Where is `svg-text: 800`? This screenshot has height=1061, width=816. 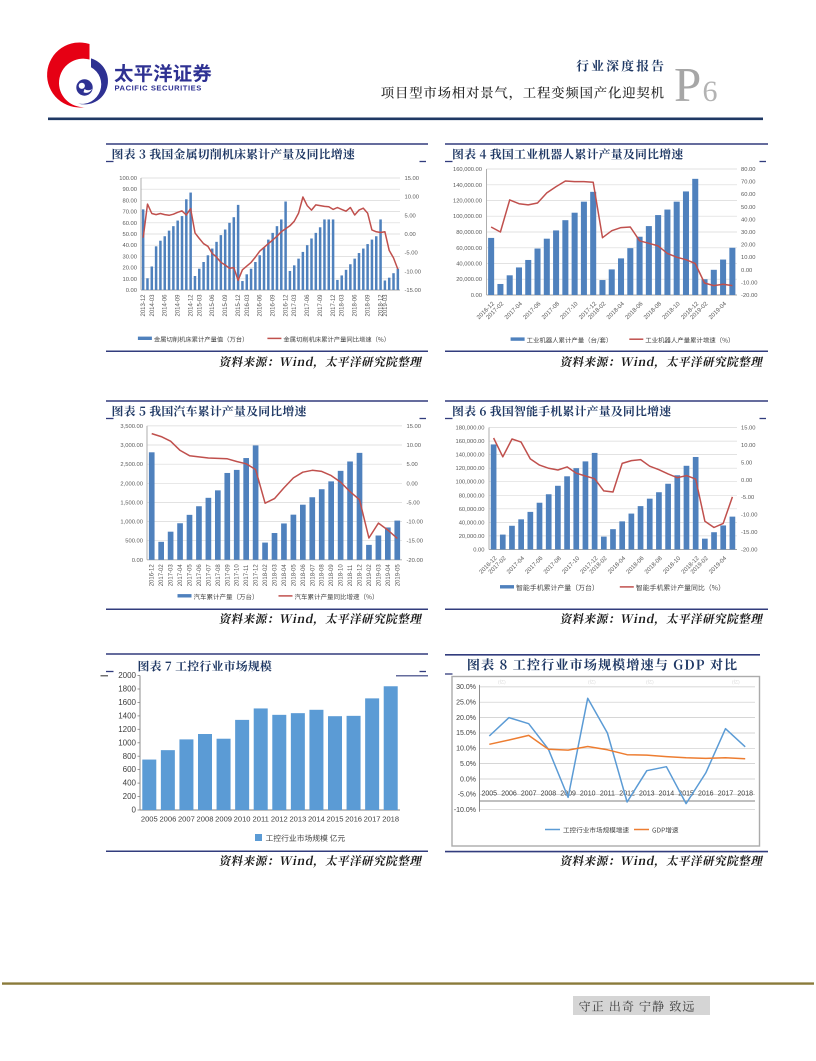
svg-text: 800 is located at coordinates (130, 756).